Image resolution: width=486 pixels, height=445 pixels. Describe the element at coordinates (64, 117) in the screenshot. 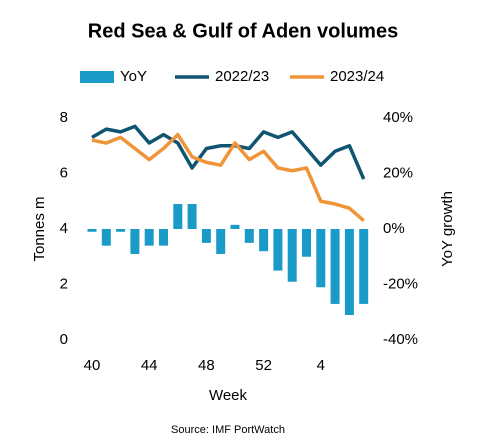

I see `y-tick-label: 8` at that location.